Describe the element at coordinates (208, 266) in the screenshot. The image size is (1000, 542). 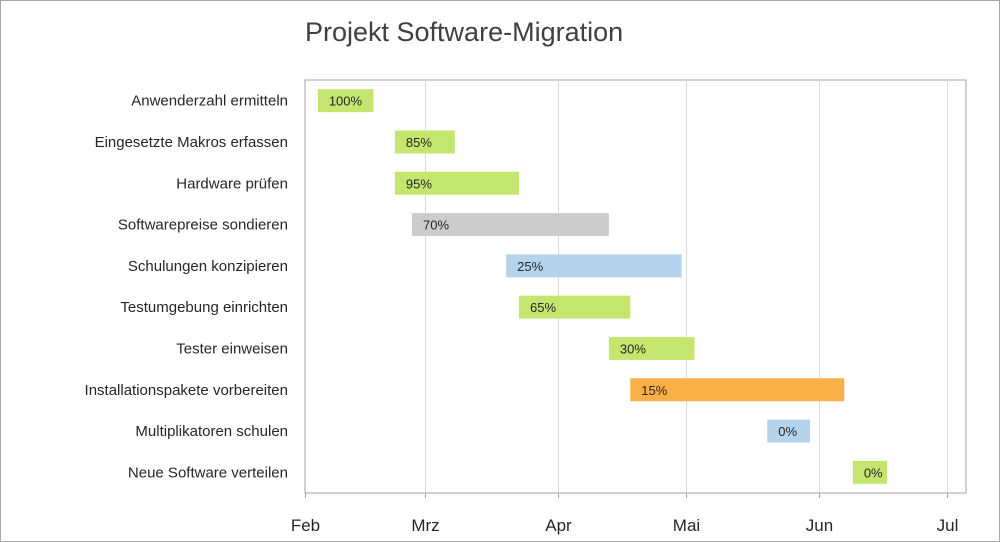
I see `category-label: Schulungen konzipieren` at that location.